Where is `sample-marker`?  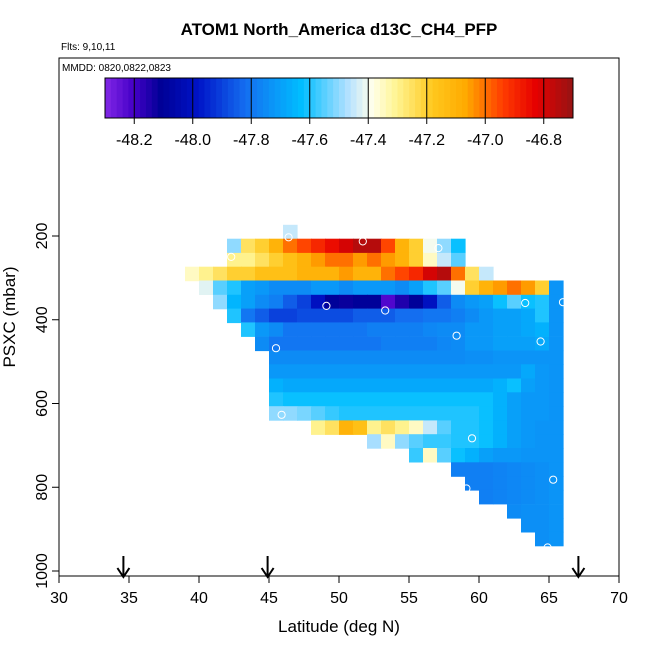 sample-marker is located at coordinates (347, 440).